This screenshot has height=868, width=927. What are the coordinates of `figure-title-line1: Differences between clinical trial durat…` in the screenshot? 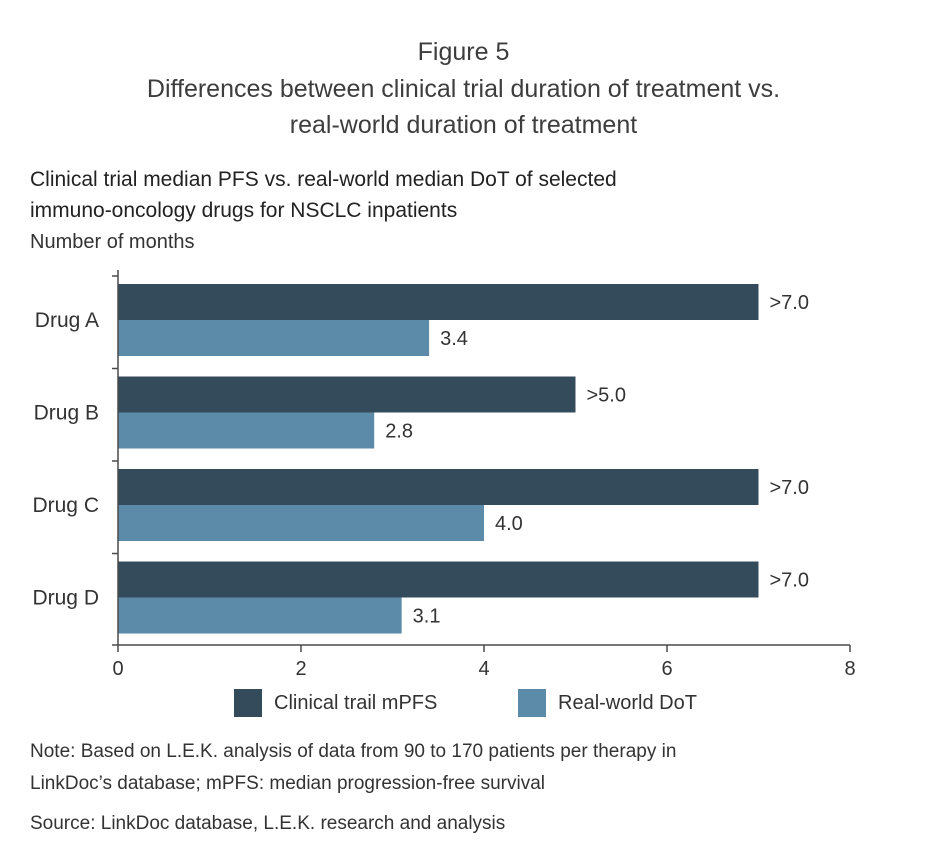 It's located at (463, 89).